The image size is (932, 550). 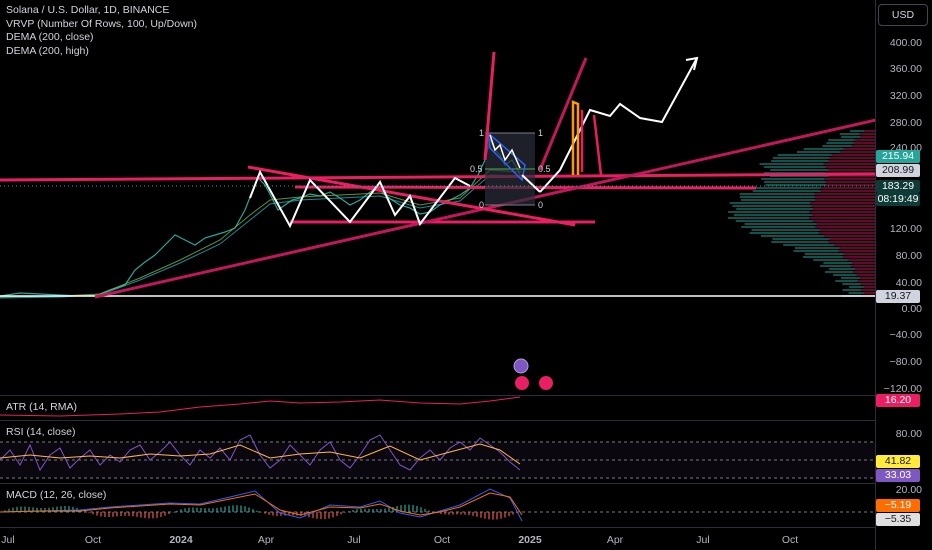 I want to click on time-tick: 2024, so click(x=180, y=540).